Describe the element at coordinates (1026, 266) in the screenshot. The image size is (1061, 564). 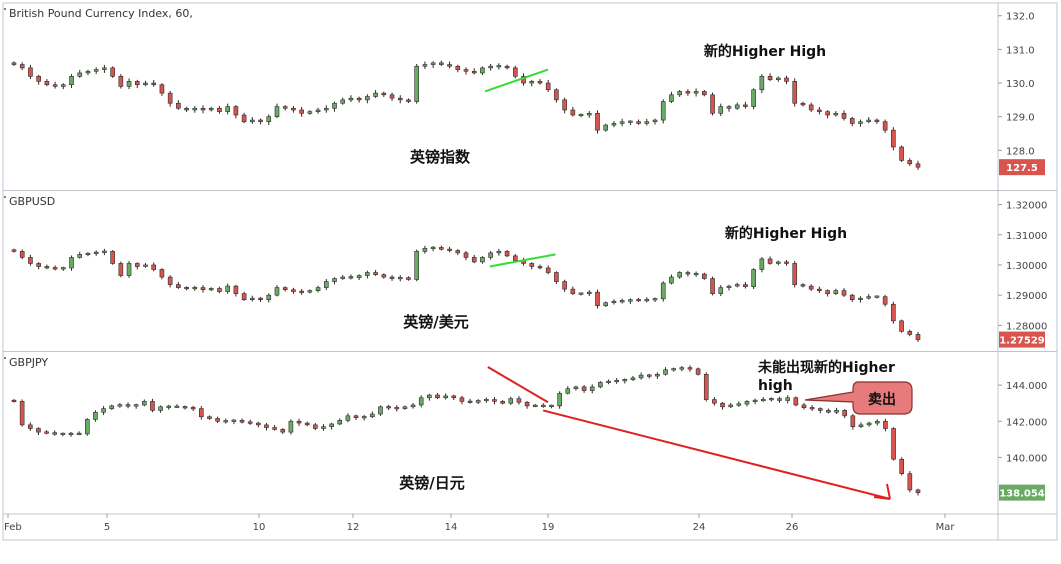
I see `y-tick-label: 1.30000` at that location.